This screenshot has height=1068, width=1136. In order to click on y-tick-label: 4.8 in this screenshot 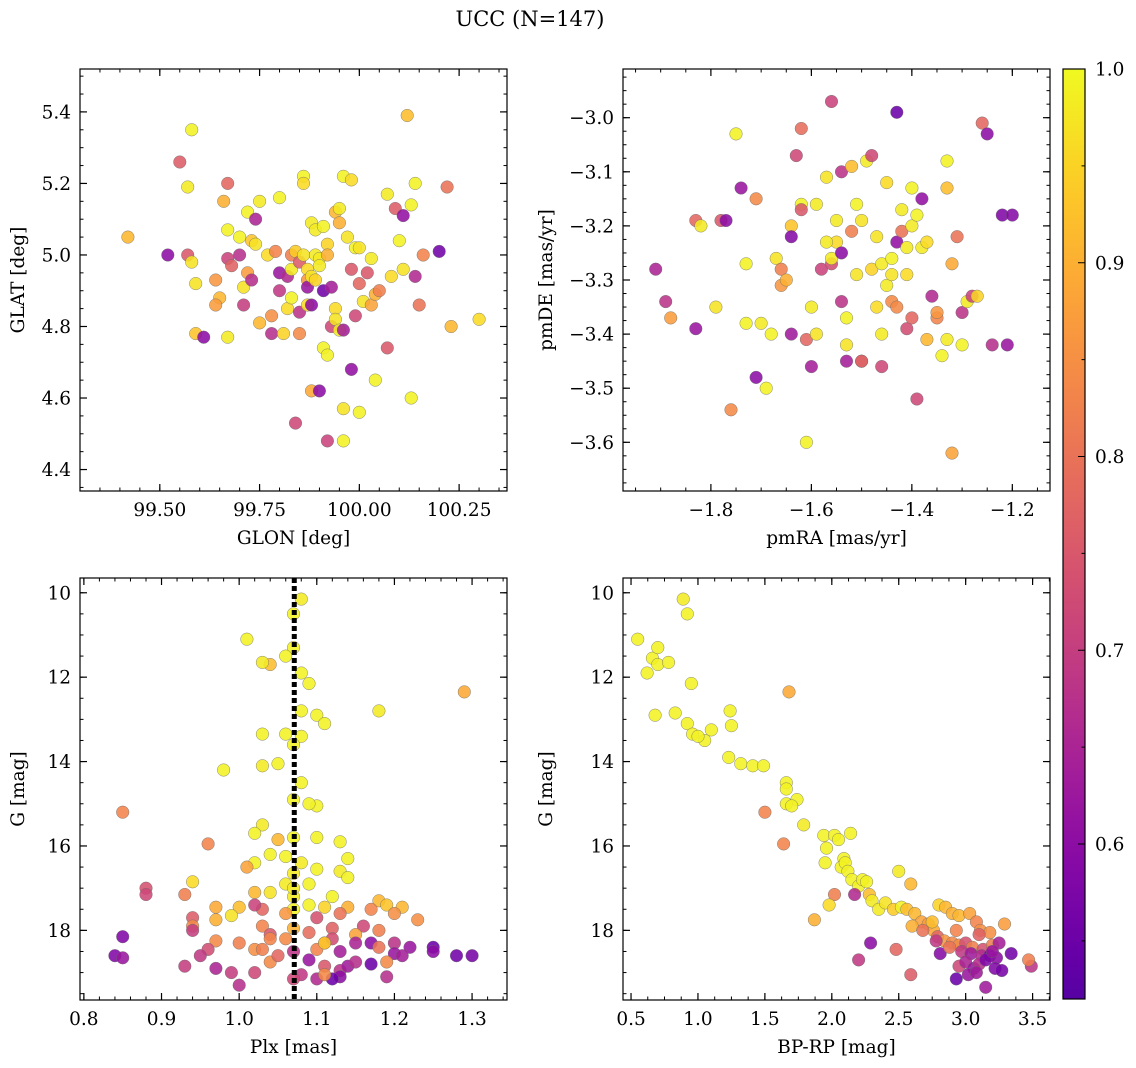, I will do `click(56, 327)`.